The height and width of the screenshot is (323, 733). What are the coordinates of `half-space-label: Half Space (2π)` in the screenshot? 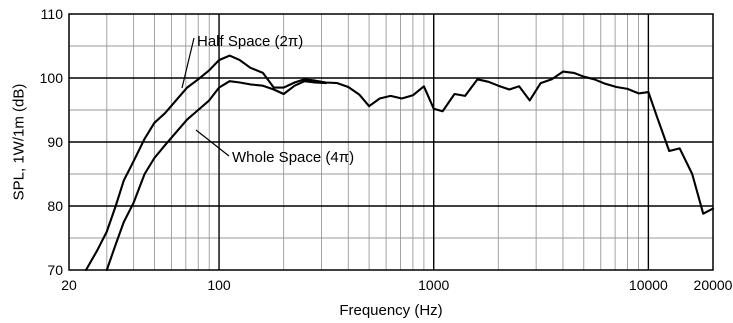 It's located at (250, 41).